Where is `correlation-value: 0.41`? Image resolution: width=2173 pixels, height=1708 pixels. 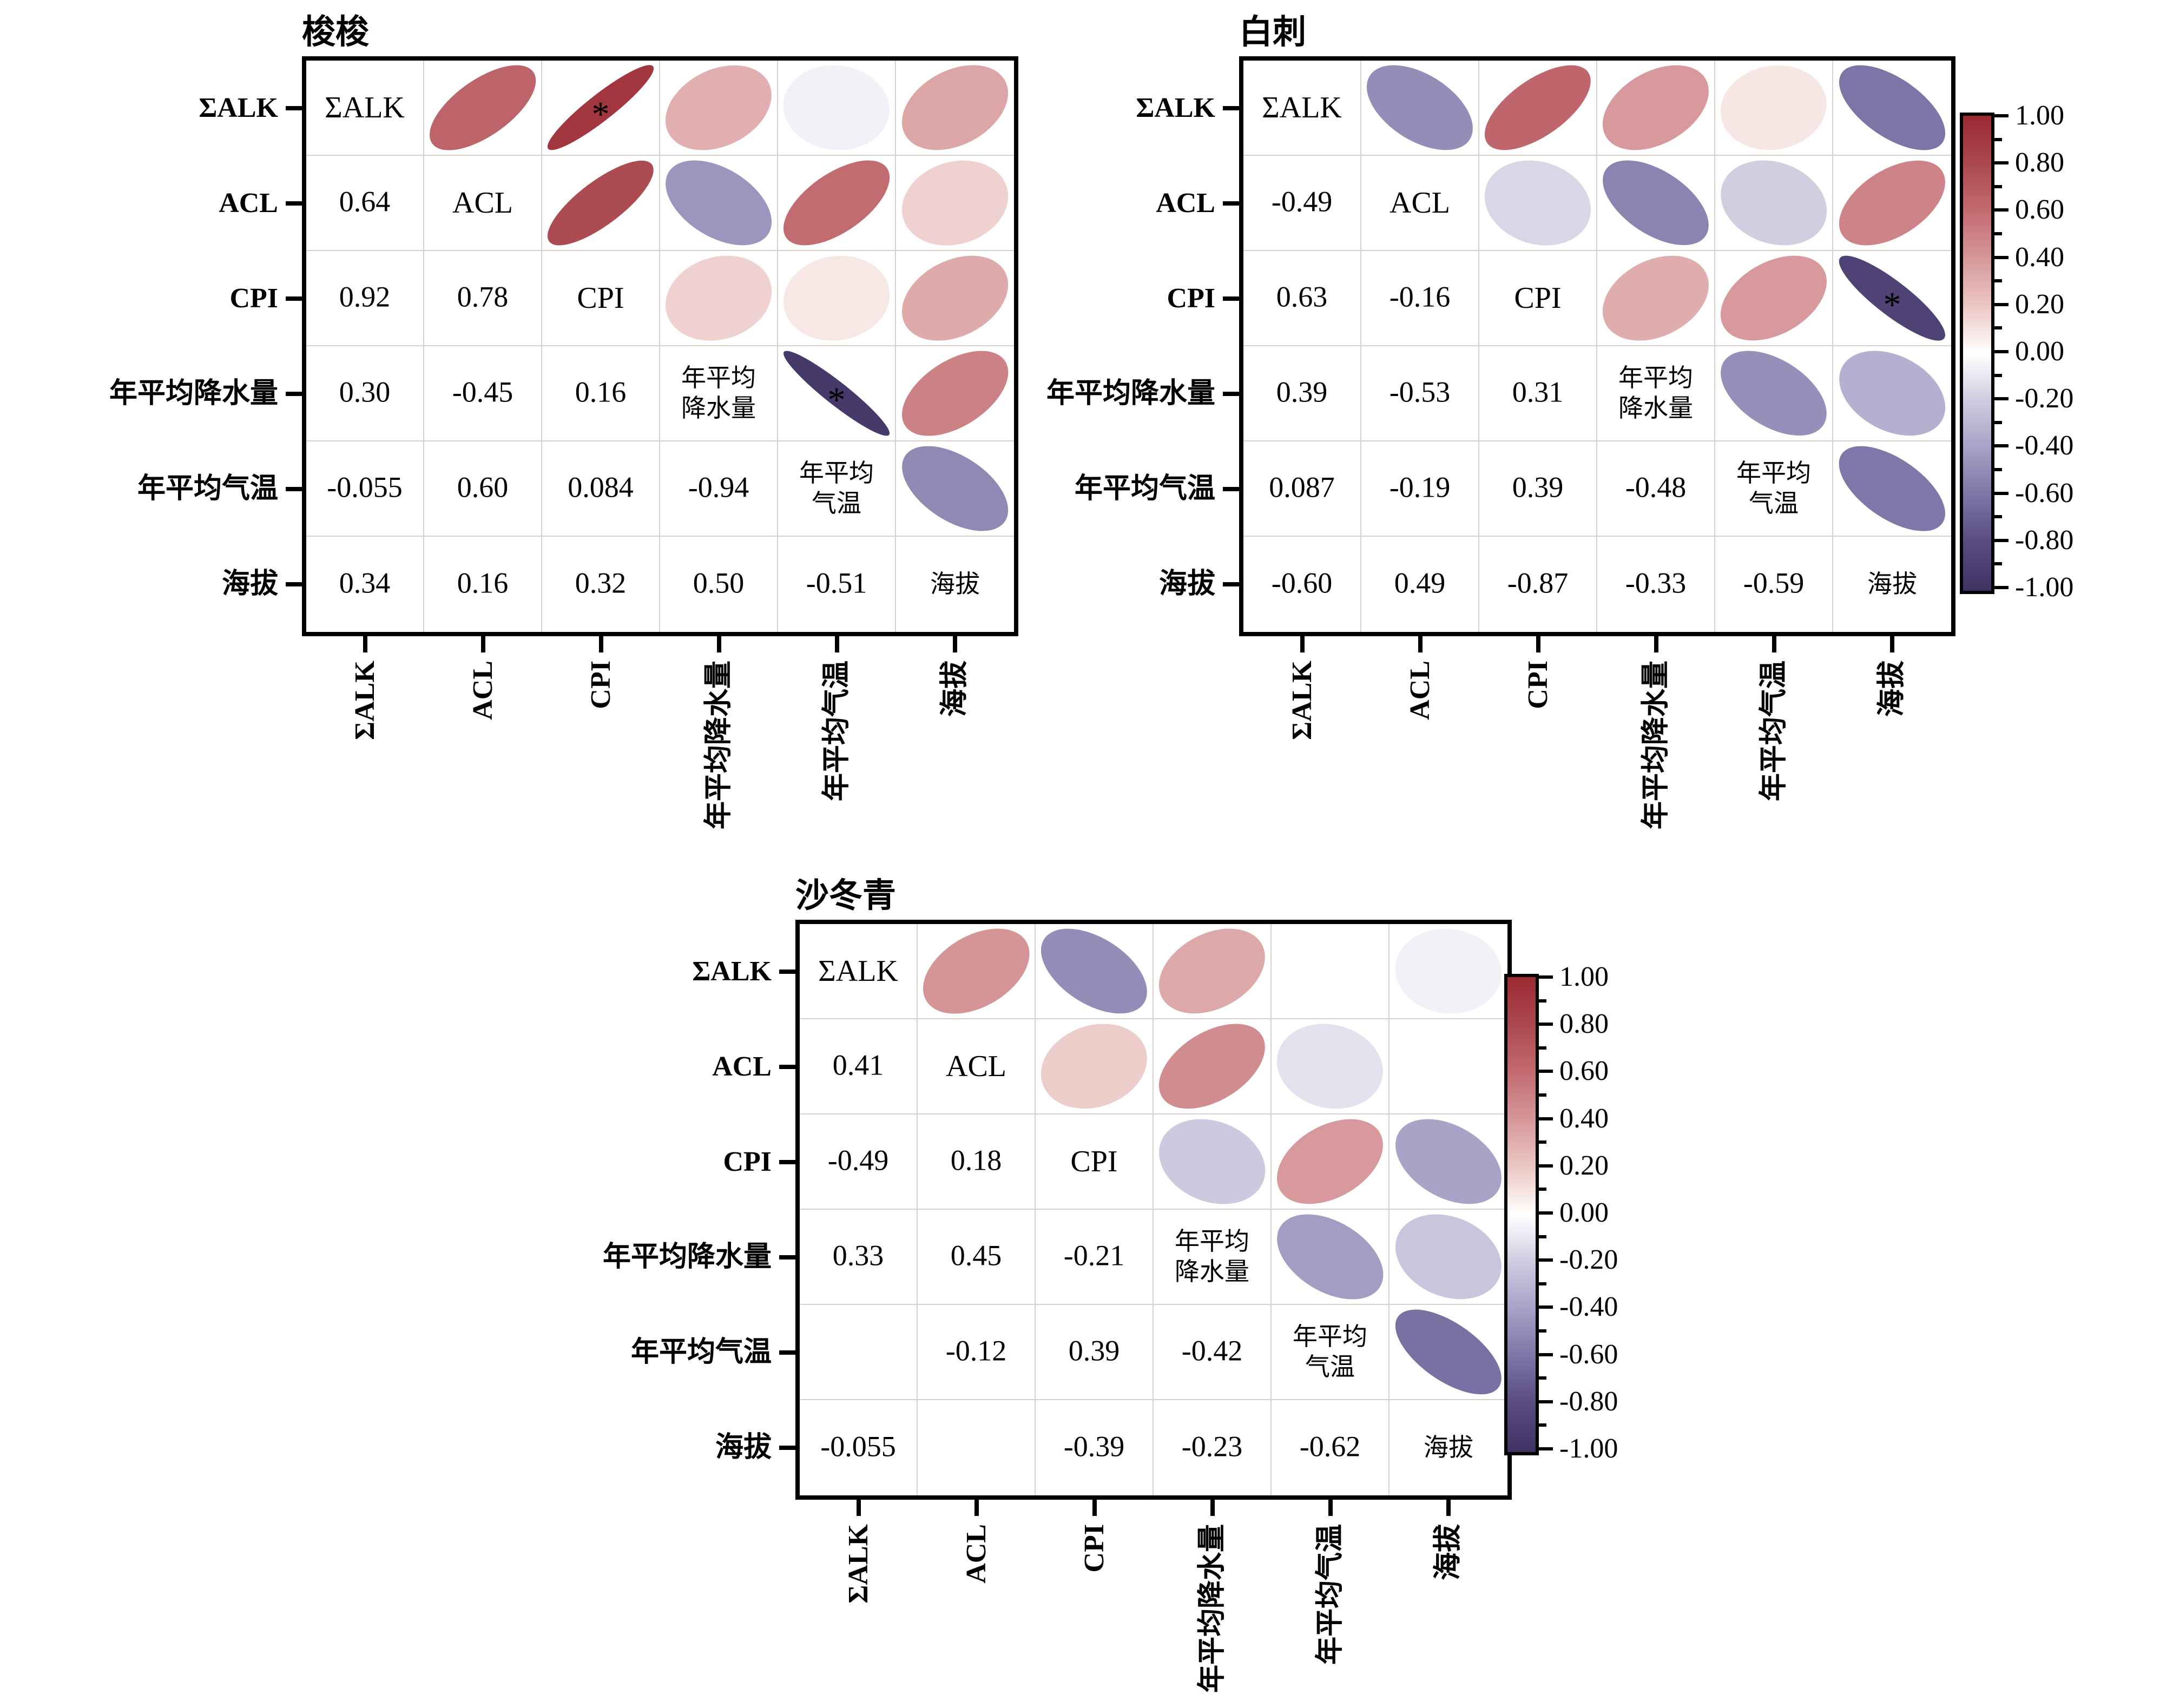
correlation-value: 0.41 is located at coordinates (858, 1064).